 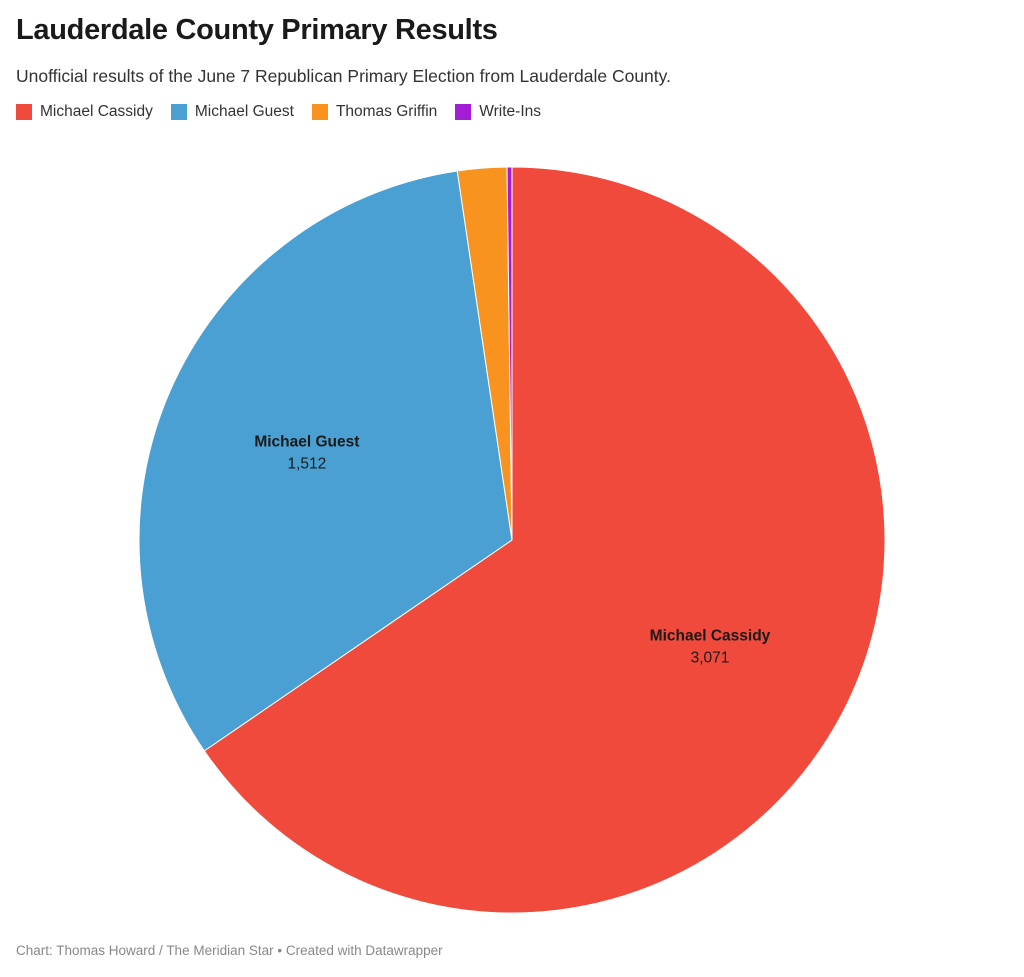 What do you see at coordinates (510, 111) in the screenshot?
I see `legend-label-write-ins: Write-Ins` at bounding box center [510, 111].